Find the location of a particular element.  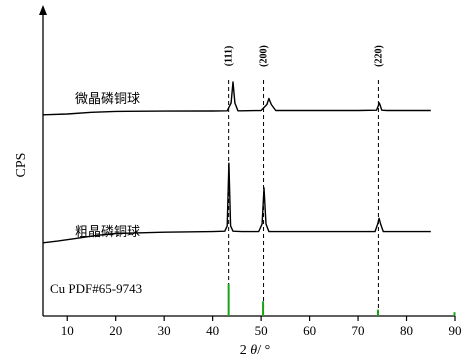

series-line is located at coordinates (236, 98).